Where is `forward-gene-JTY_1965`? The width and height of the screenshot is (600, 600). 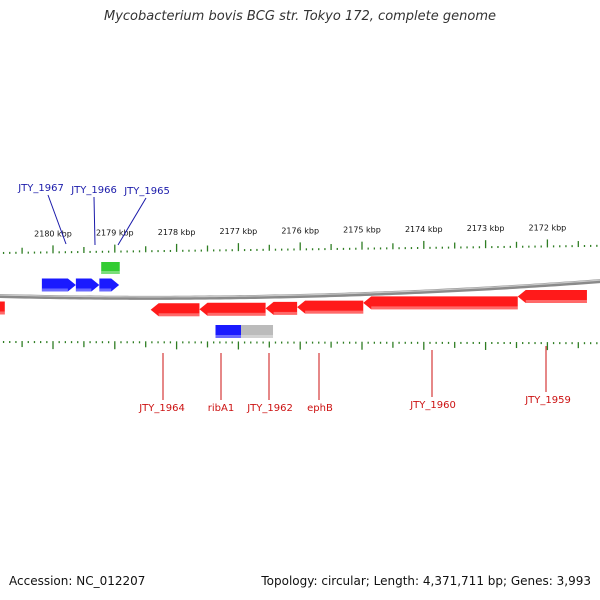 forward-gene-JTY_1965 is located at coordinates (109, 285).